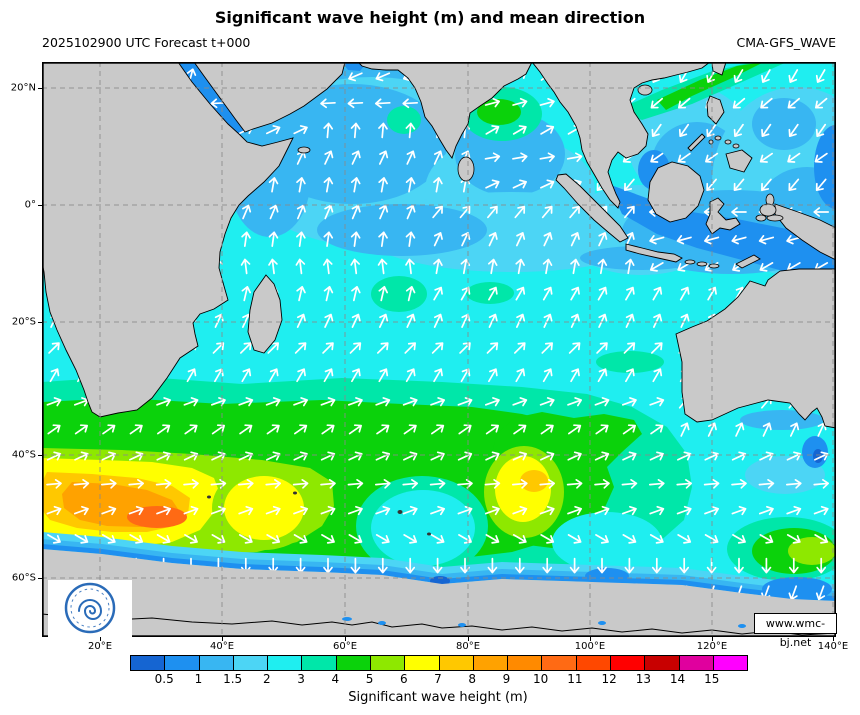 The height and width of the screenshot is (715, 860). I want to click on lat-tick-label: 20°N, so click(23, 88).